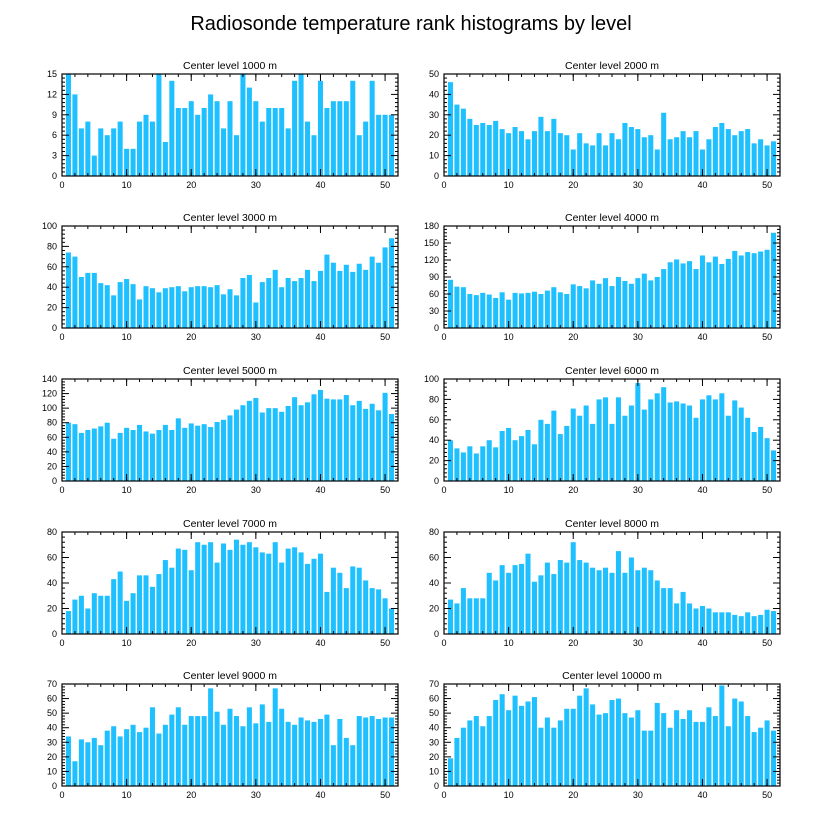 The width and height of the screenshot is (822, 824). Describe the element at coordinates (52, 452) in the screenshot. I see `y-tick-label: 40` at that location.